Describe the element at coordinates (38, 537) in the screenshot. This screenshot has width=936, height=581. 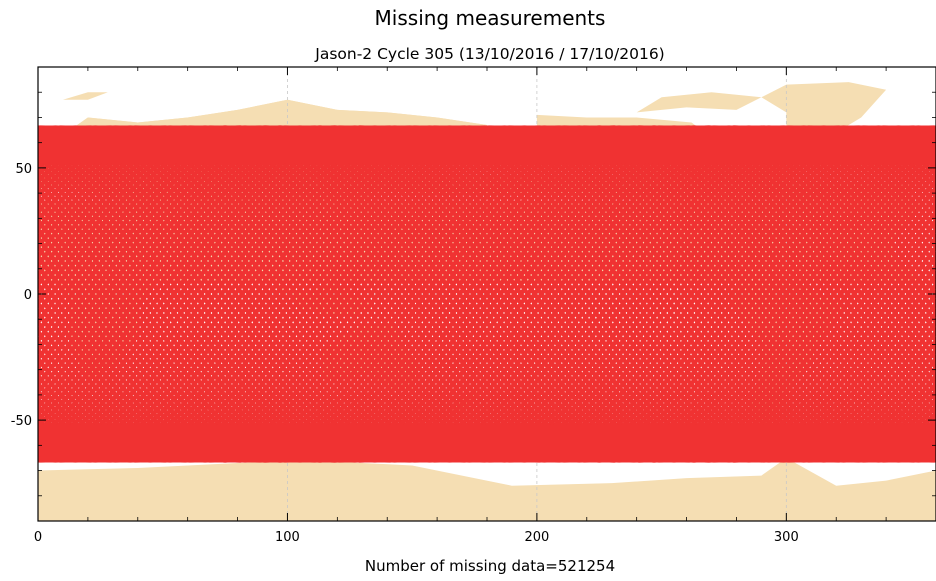
I see `x-tick-label-0: 0` at that location.